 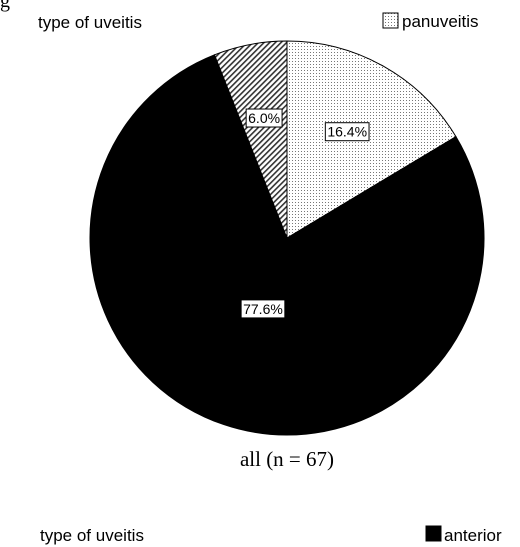 What do you see at coordinates (5, 6) in the screenshot?
I see `header-fragment: g` at bounding box center [5, 6].